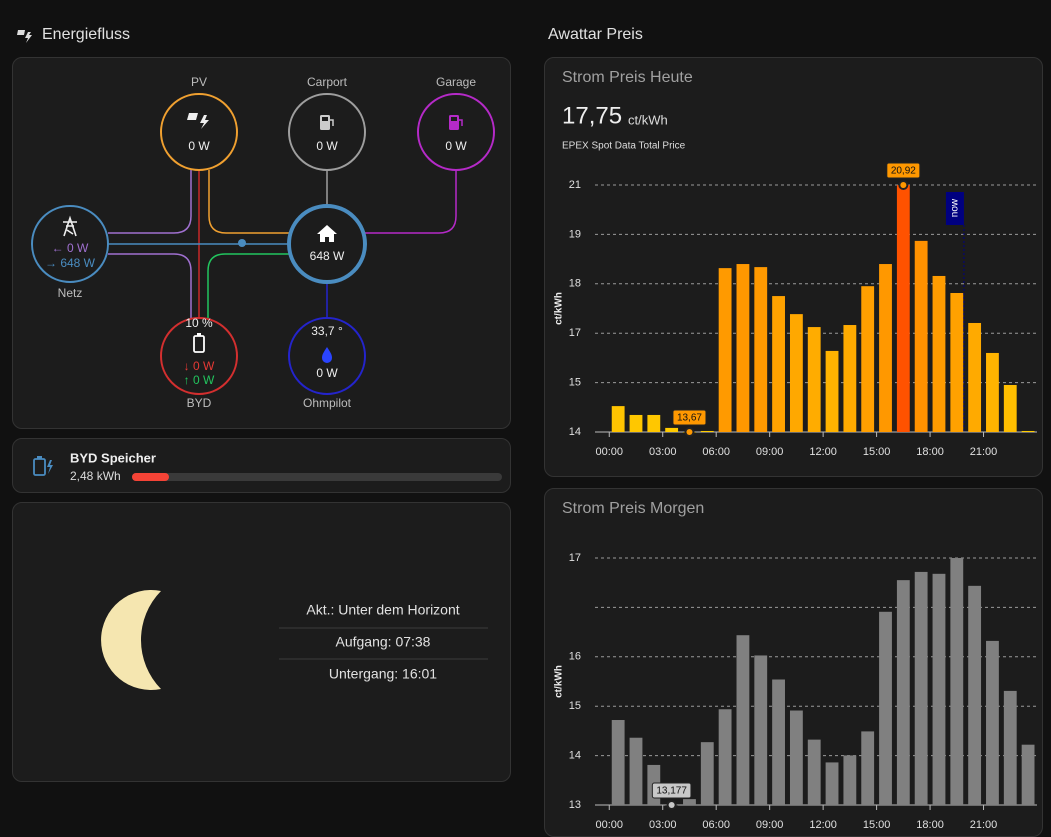 Image resolution: width=1051 pixels, height=837 pixels. What do you see at coordinates (648, 119) in the screenshot?
I see `current-unit: ct/kWh` at bounding box center [648, 119].